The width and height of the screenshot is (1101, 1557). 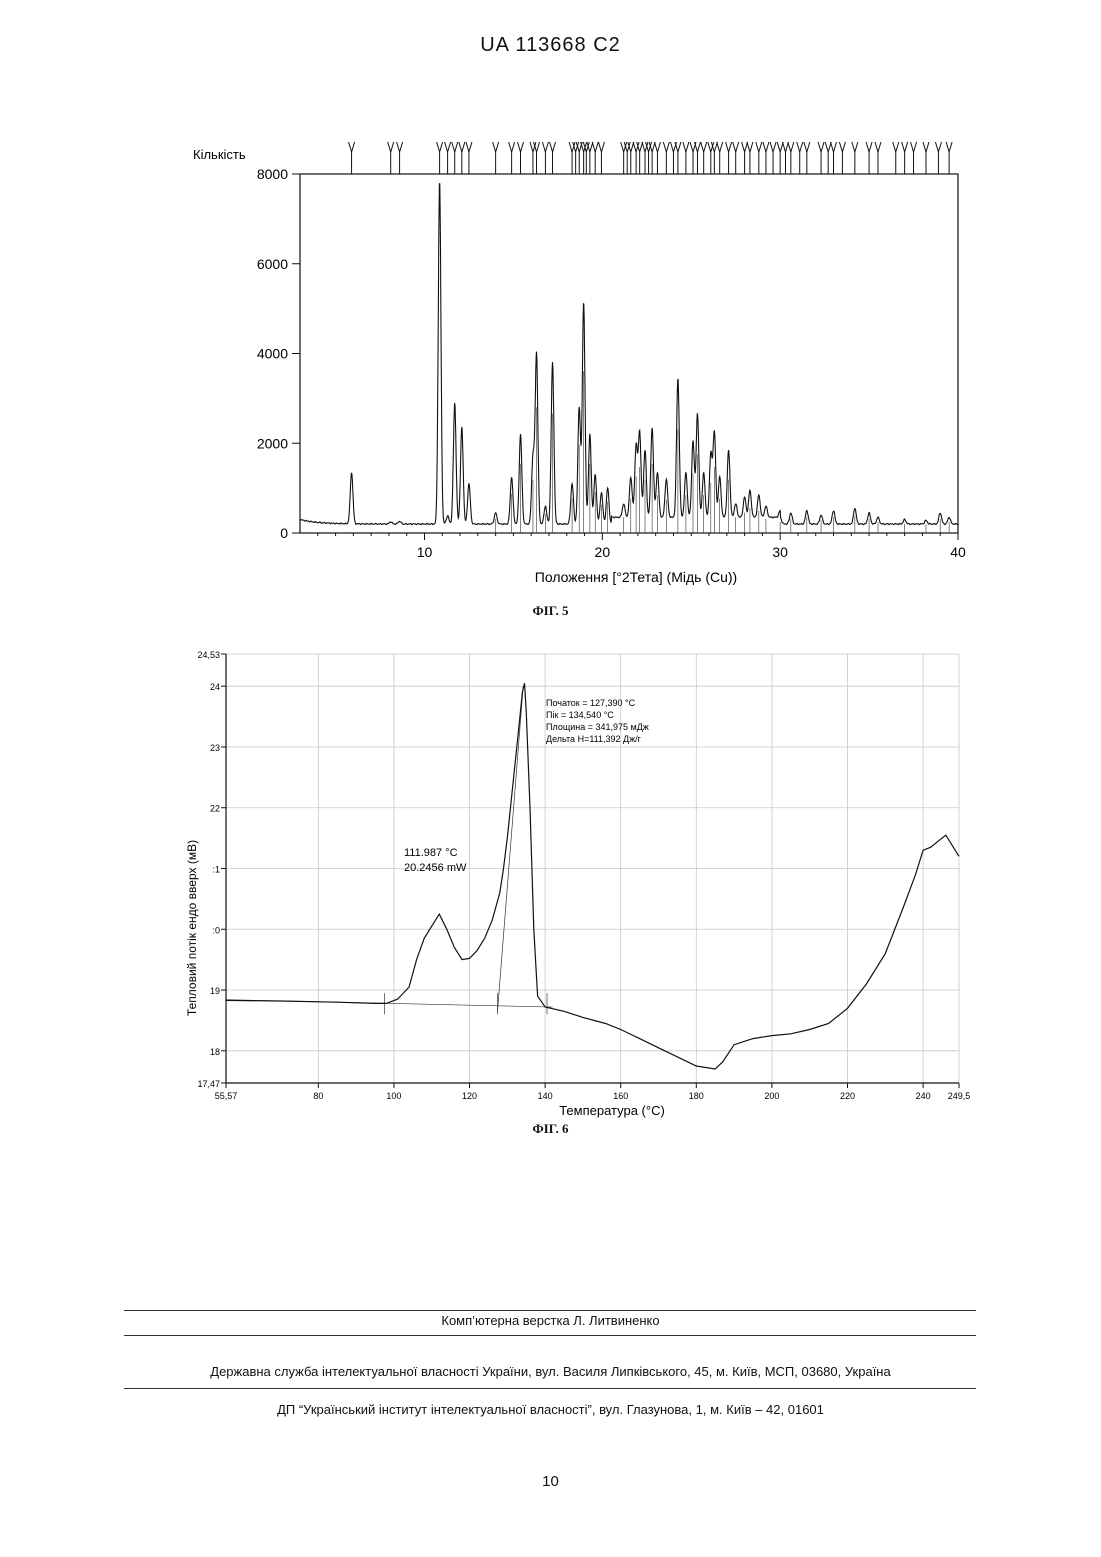 I want to click on footer-rule-middle, so click(x=550, y=1335).